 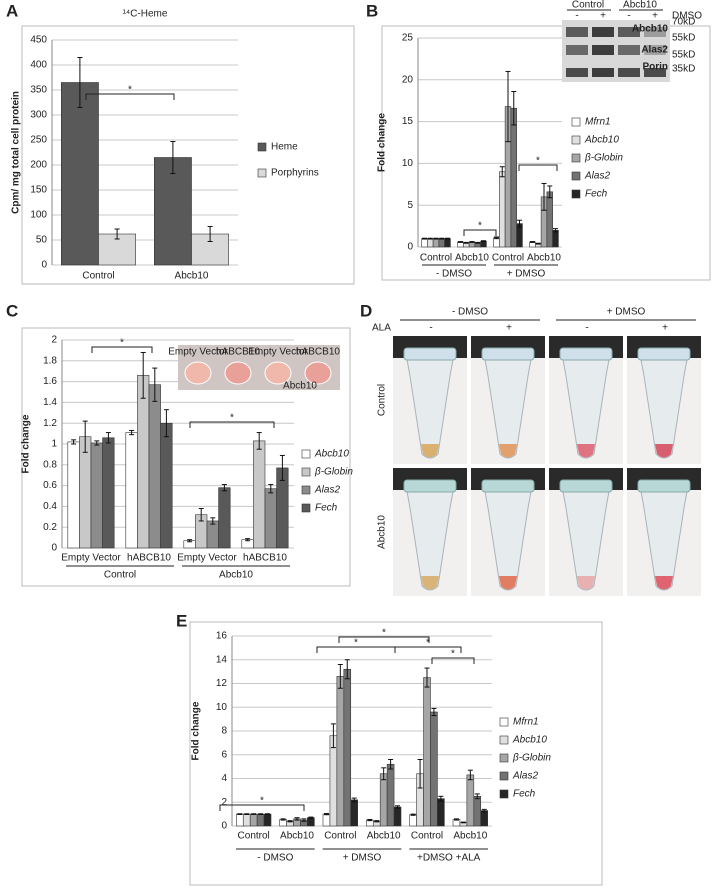 I want to click on photo-sign: -, so click(x=430, y=328).